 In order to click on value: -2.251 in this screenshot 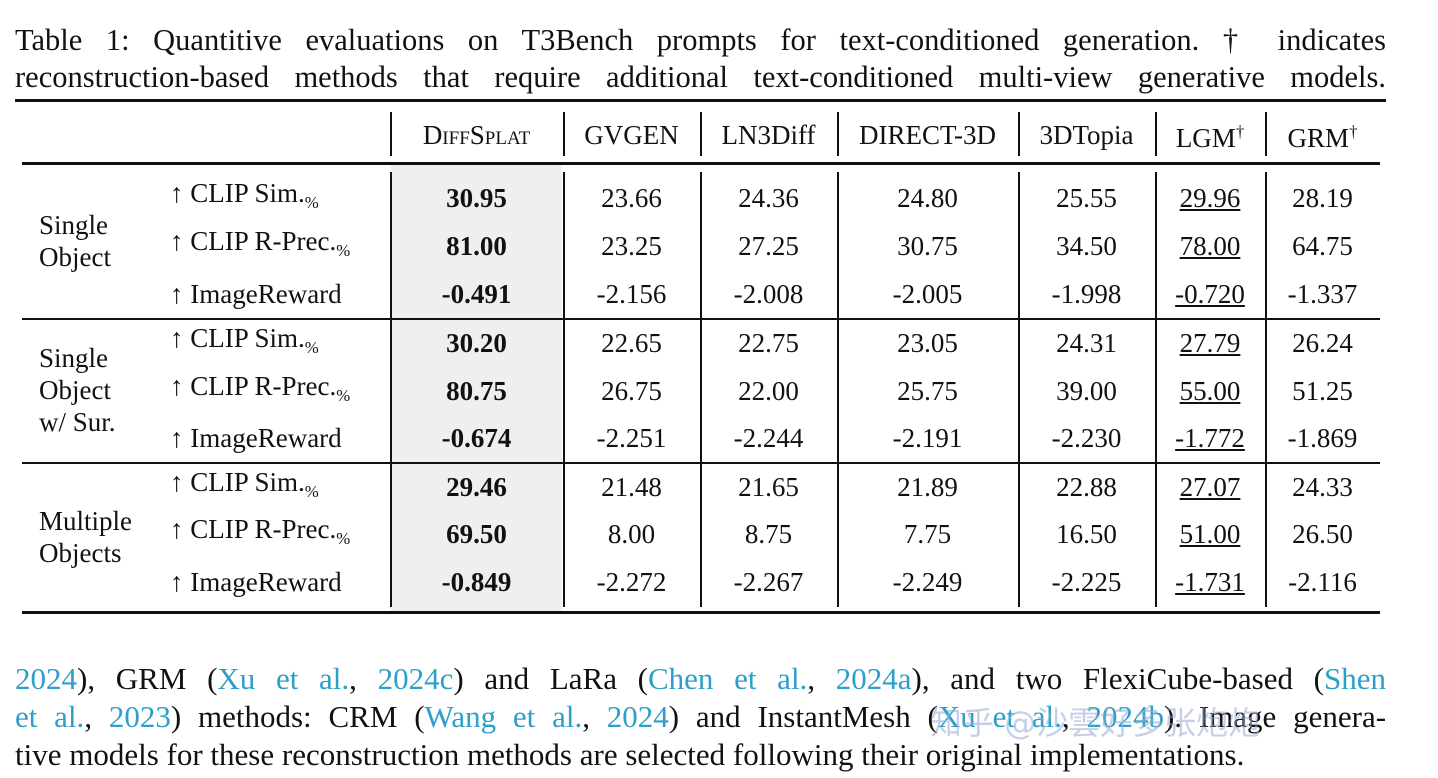, I will do `click(631, 438)`.